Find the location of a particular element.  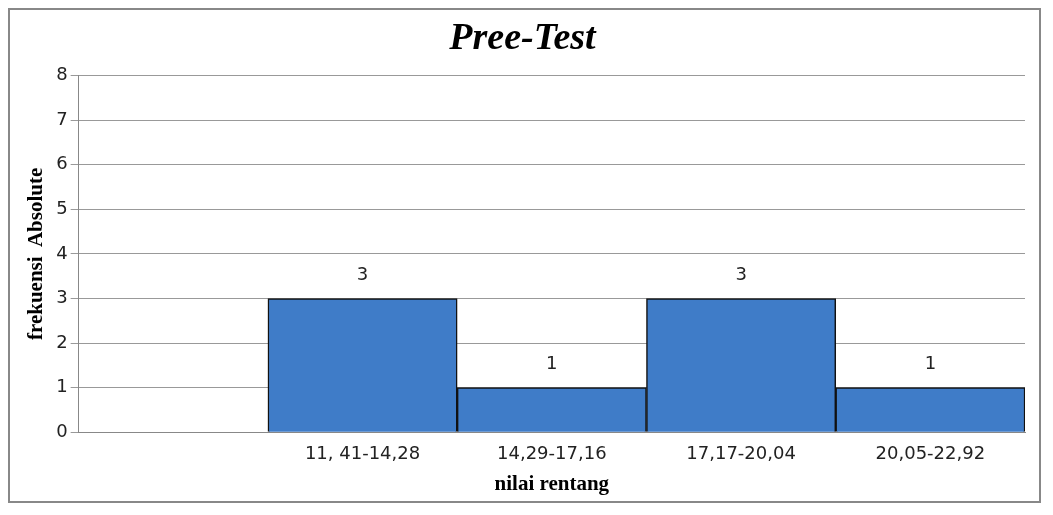

x-tick-label: 17,17-20,04 is located at coordinates (741, 452).